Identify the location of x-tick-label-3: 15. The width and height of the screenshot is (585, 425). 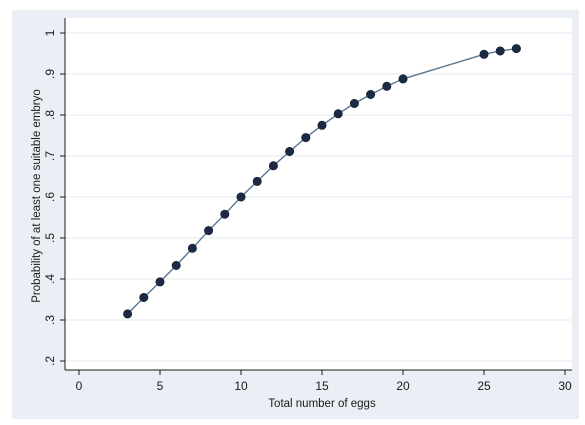
(322, 386).